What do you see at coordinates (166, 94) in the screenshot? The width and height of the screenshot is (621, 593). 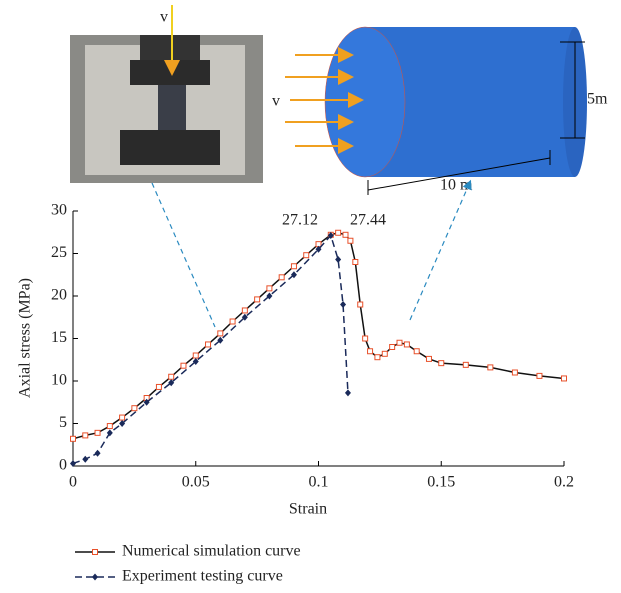 I see `photo-inset: v` at bounding box center [166, 94].